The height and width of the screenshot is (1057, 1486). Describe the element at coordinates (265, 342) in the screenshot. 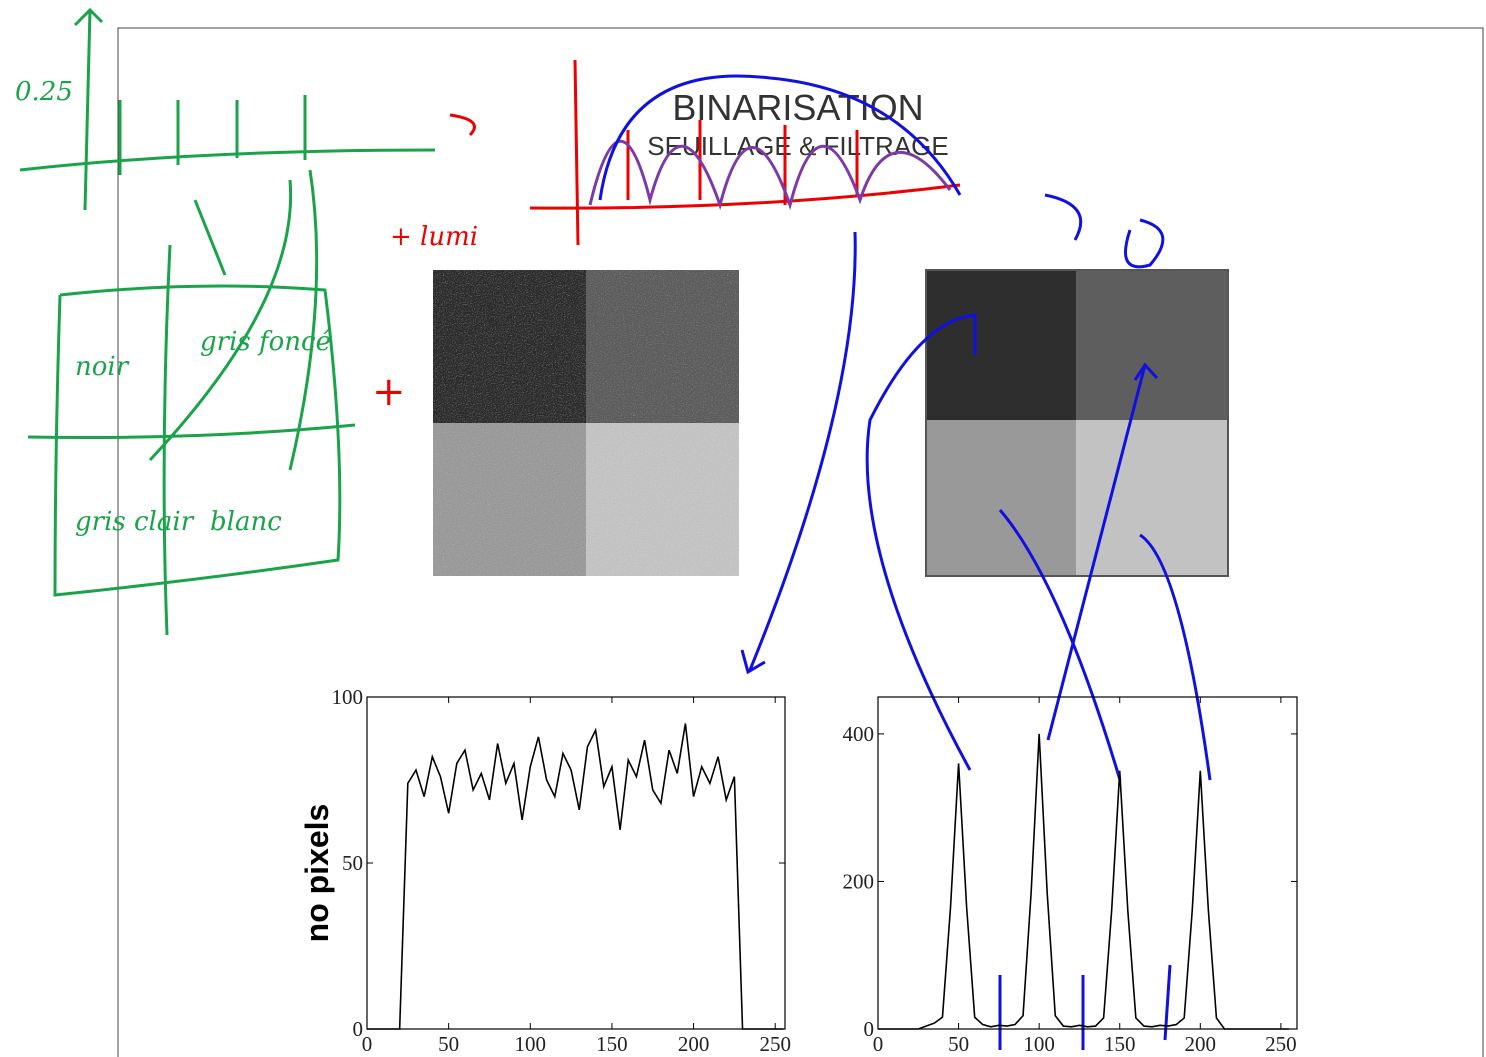

I see `note: gris foncé` at that location.